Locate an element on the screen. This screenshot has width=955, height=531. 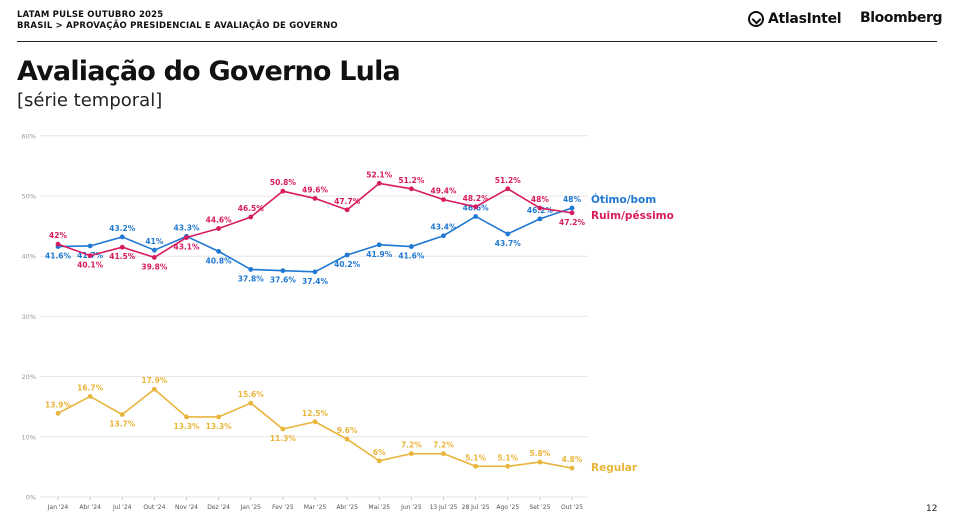
atlasintel-logo-text: AtlasIntel is located at coordinates (805, 19).